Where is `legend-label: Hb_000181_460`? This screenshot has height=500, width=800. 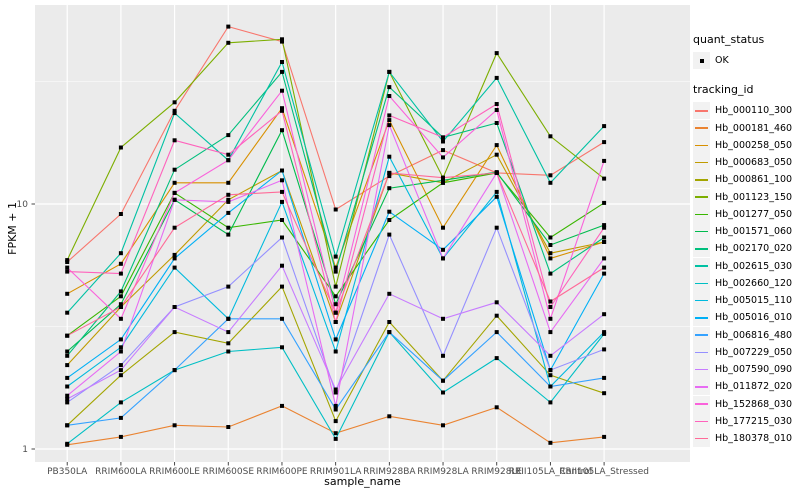
legend-label: Hb_000181_460 is located at coordinates (754, 128).